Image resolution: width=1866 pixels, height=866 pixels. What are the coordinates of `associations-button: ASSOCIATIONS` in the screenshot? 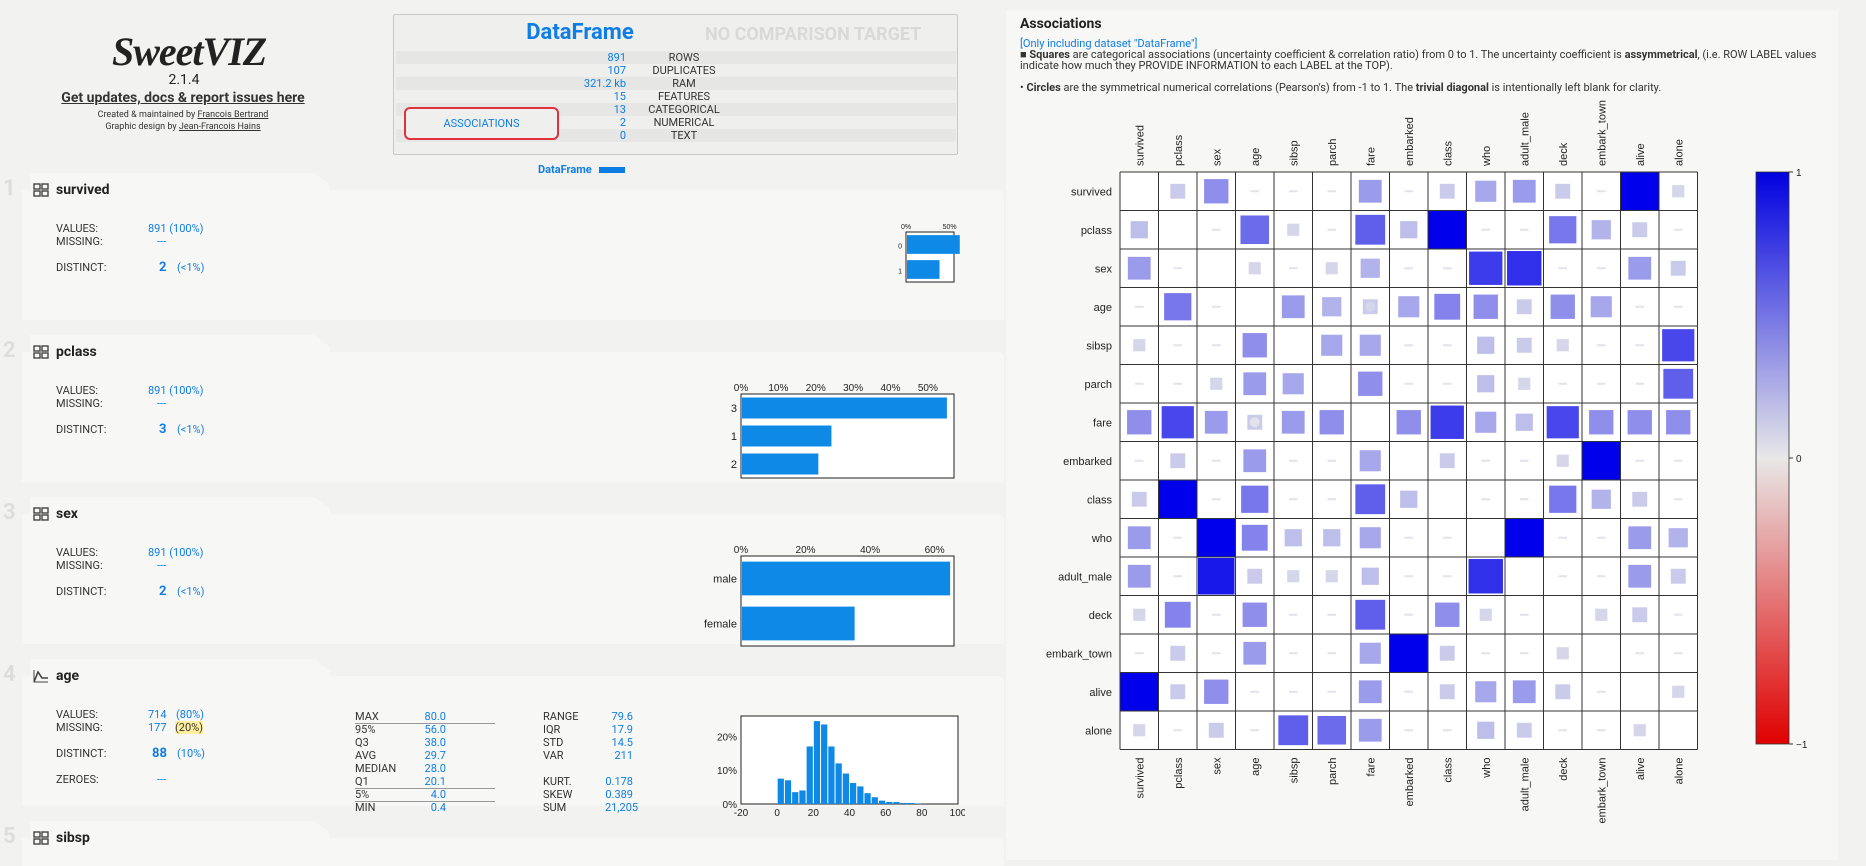 It's located at (481, 123).